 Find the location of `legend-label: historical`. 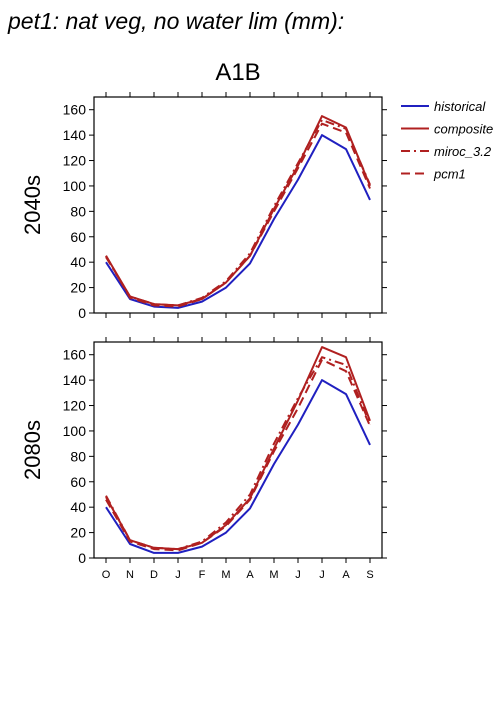

legend-label: historical is located at coordinates (460, 106).